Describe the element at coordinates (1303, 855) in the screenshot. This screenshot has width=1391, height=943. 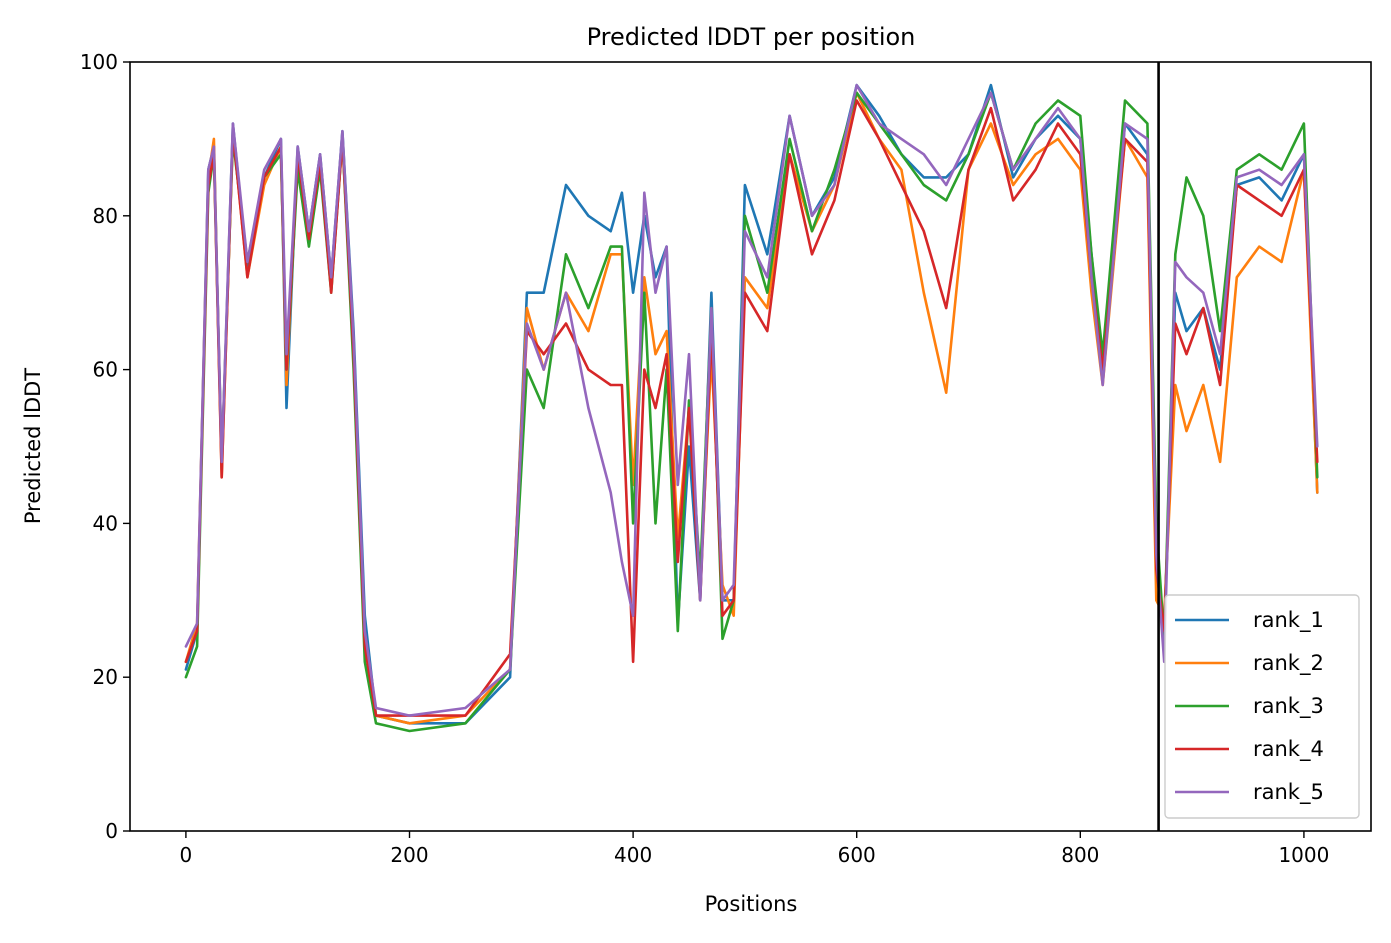
I see `x-tick-label: 1000` at that location.